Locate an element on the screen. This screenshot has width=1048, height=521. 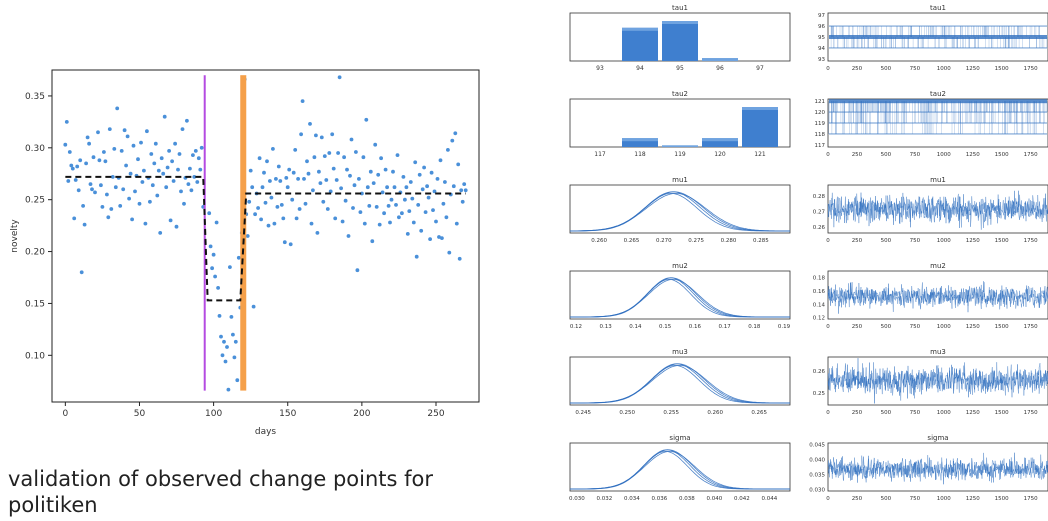
trace-y-tick-label: 0.25 is located at coordinates (819, 394).